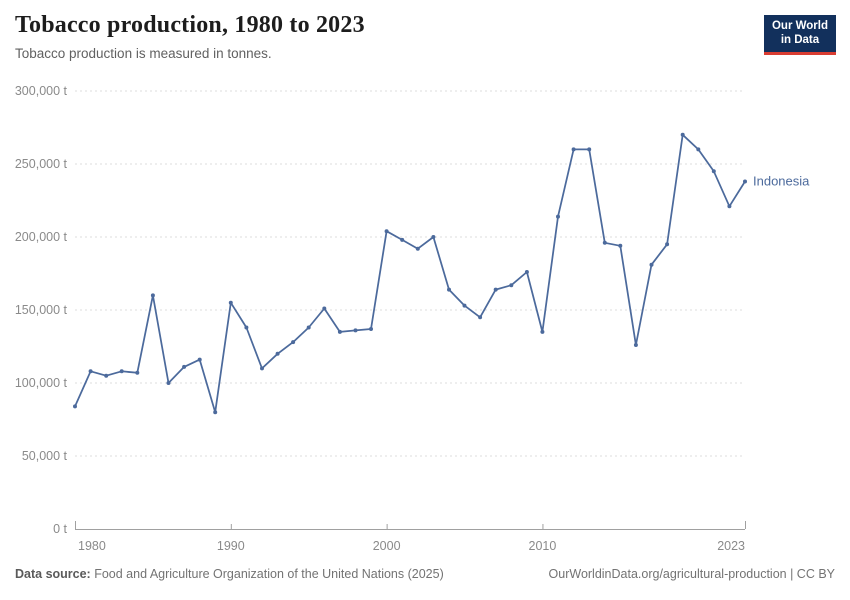 The height and width of the screenshot is (600, 850). Describe the element at coordinates (190, 25) in the screenshot. I see `page-title: Tobacco production, 1980 to 2023` at that location.